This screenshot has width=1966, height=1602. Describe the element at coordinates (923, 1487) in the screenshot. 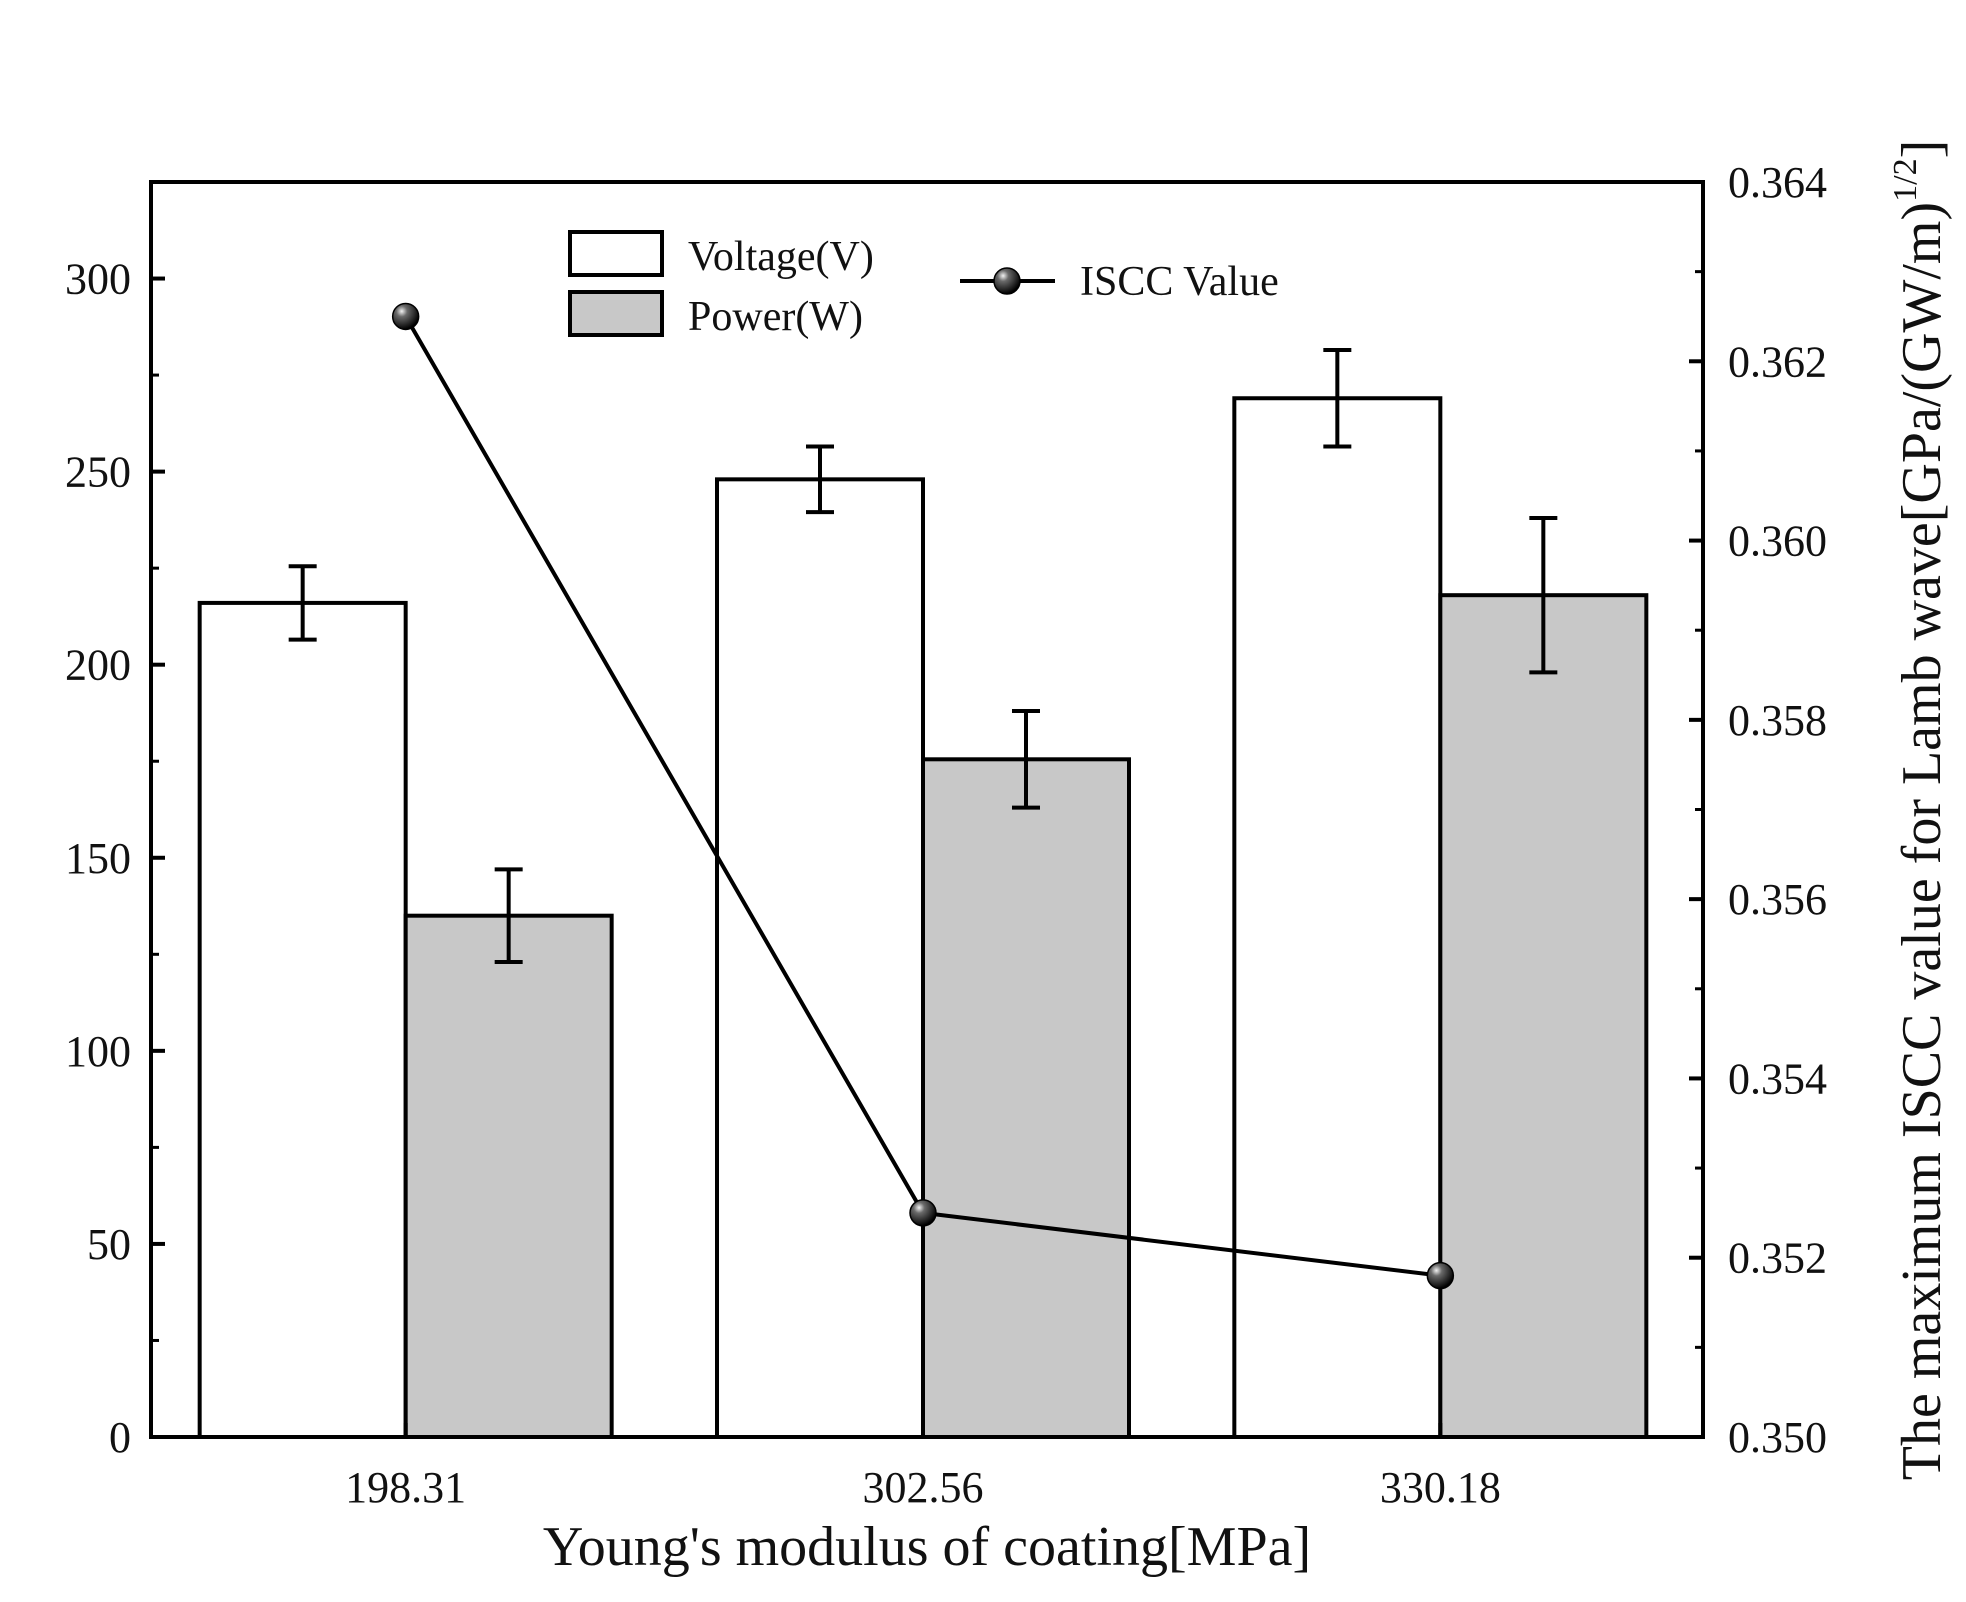

I see `x-tick-label-1: 302.56` at that location.